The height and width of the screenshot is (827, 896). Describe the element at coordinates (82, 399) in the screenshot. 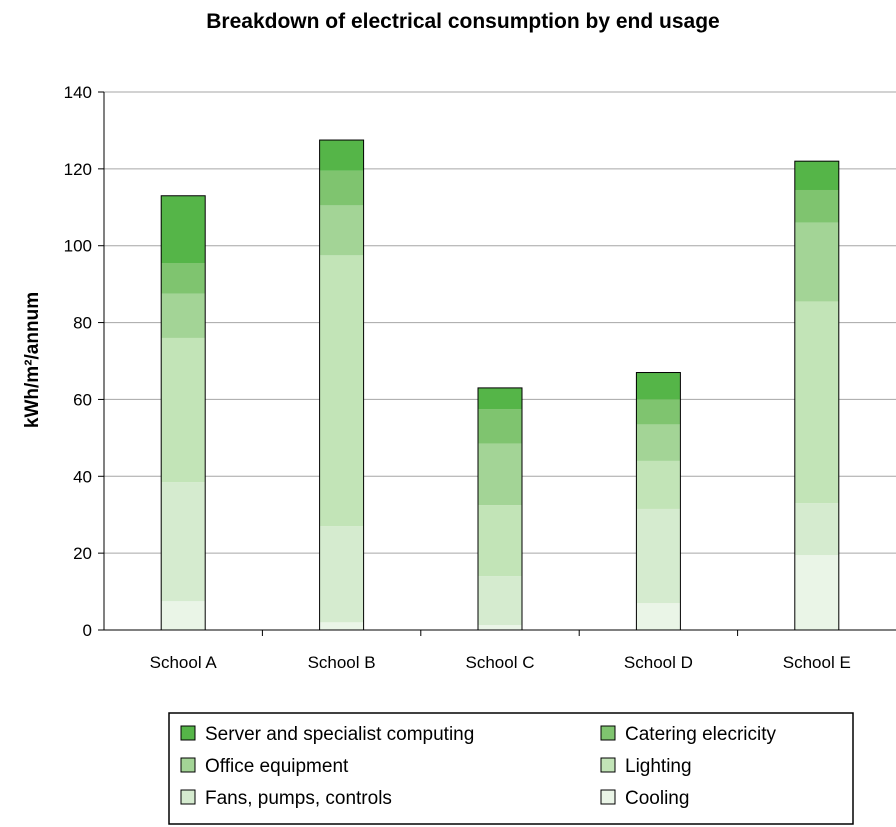

I see `y-tick-label: 60` at that location.